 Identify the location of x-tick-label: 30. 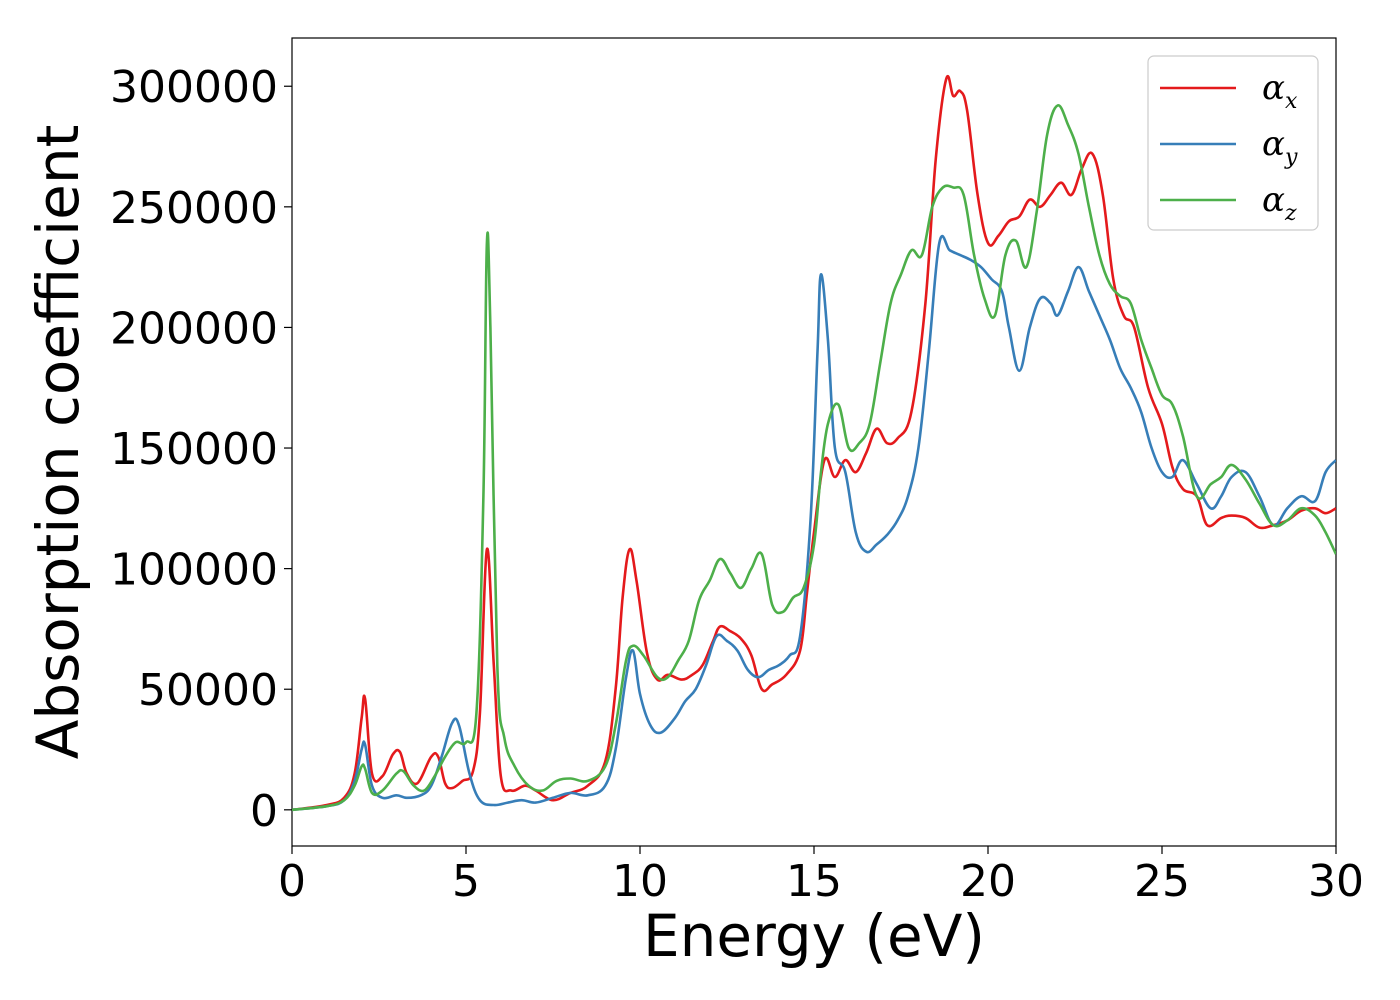
(1336, 881).